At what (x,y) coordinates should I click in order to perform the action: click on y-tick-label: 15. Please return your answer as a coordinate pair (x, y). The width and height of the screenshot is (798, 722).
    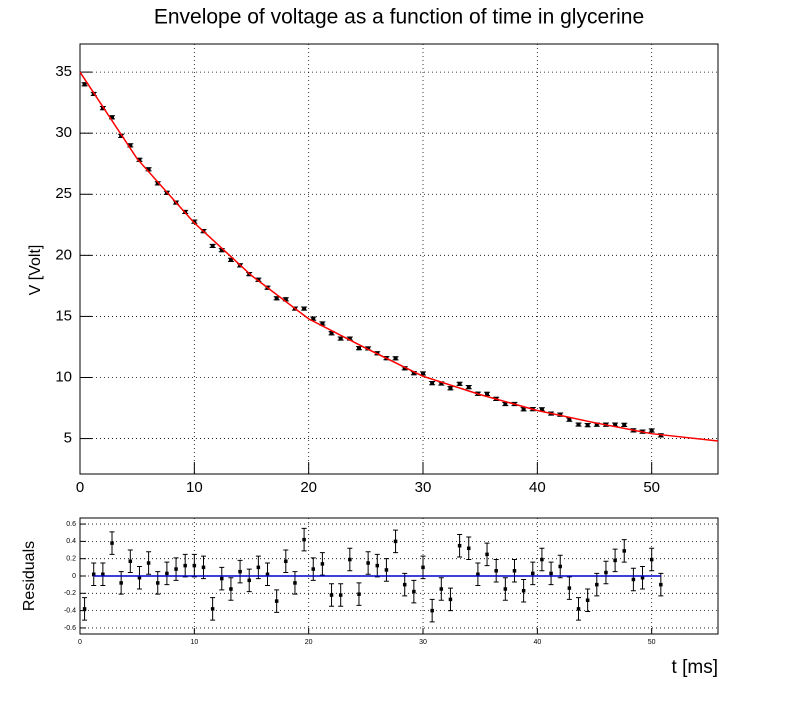
    Looking at the image, I should click on (63, 315).